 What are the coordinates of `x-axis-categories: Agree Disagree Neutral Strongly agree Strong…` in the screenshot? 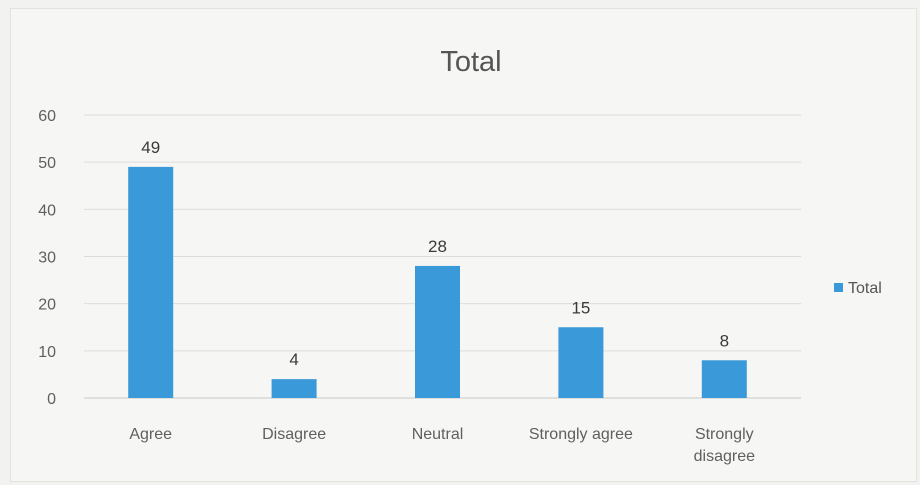 It's located at (442, 445).